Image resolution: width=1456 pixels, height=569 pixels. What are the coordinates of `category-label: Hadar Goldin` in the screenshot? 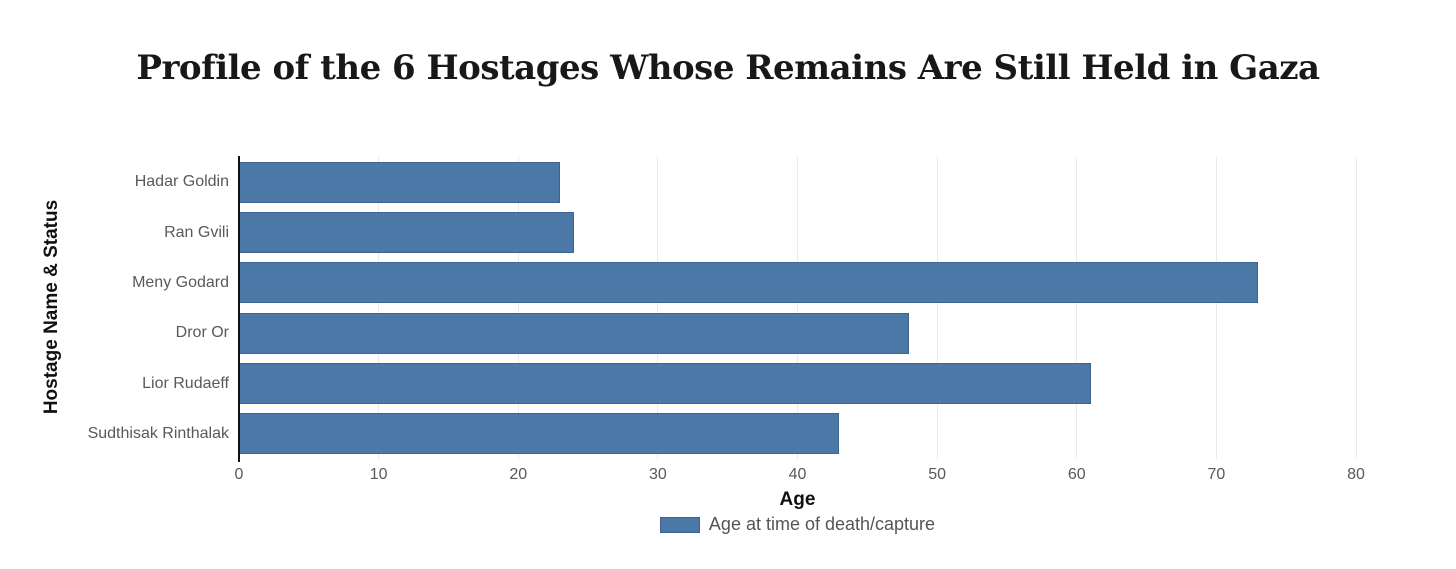 It's located at (181, 182).